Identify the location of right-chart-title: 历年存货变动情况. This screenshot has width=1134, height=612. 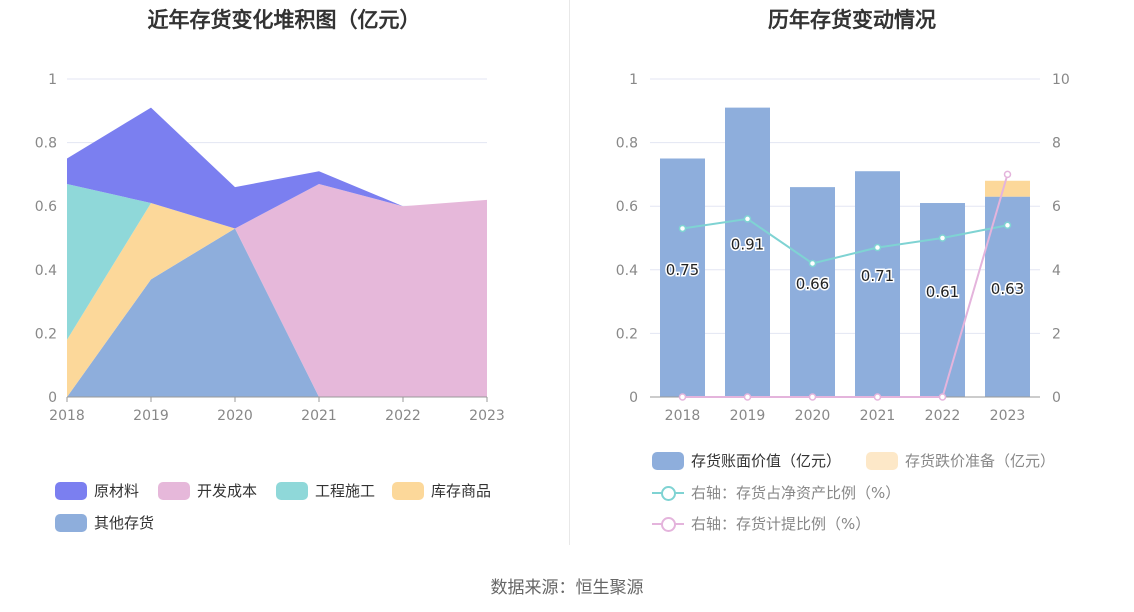
(852, 20).